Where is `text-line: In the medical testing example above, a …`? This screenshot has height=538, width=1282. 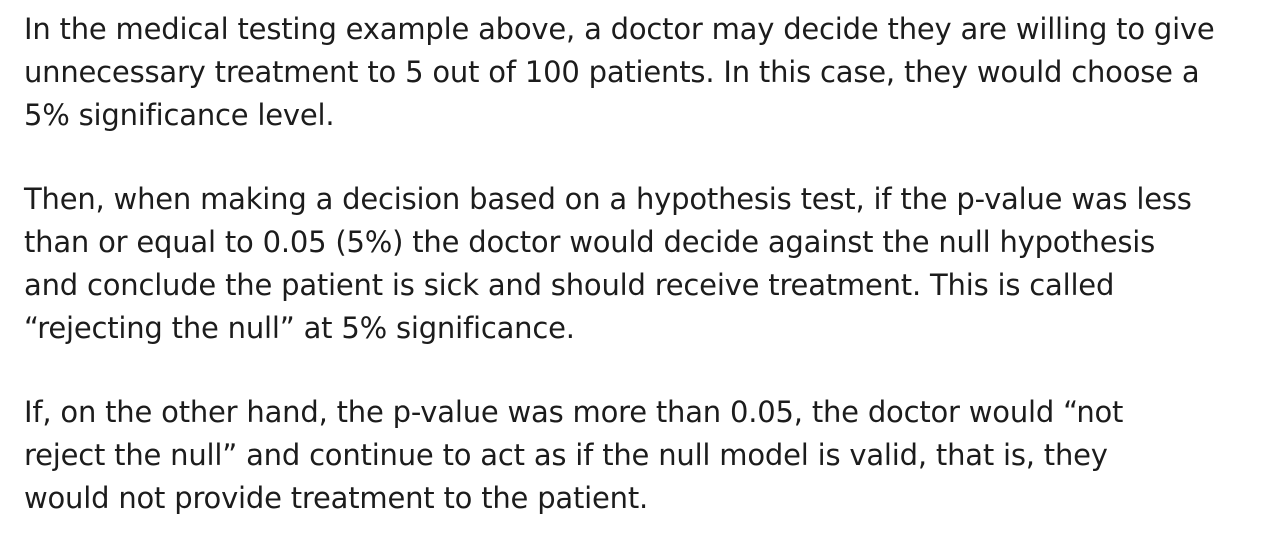
text-line: In the medical testing example above, a … is located at coordinates (619, 29).